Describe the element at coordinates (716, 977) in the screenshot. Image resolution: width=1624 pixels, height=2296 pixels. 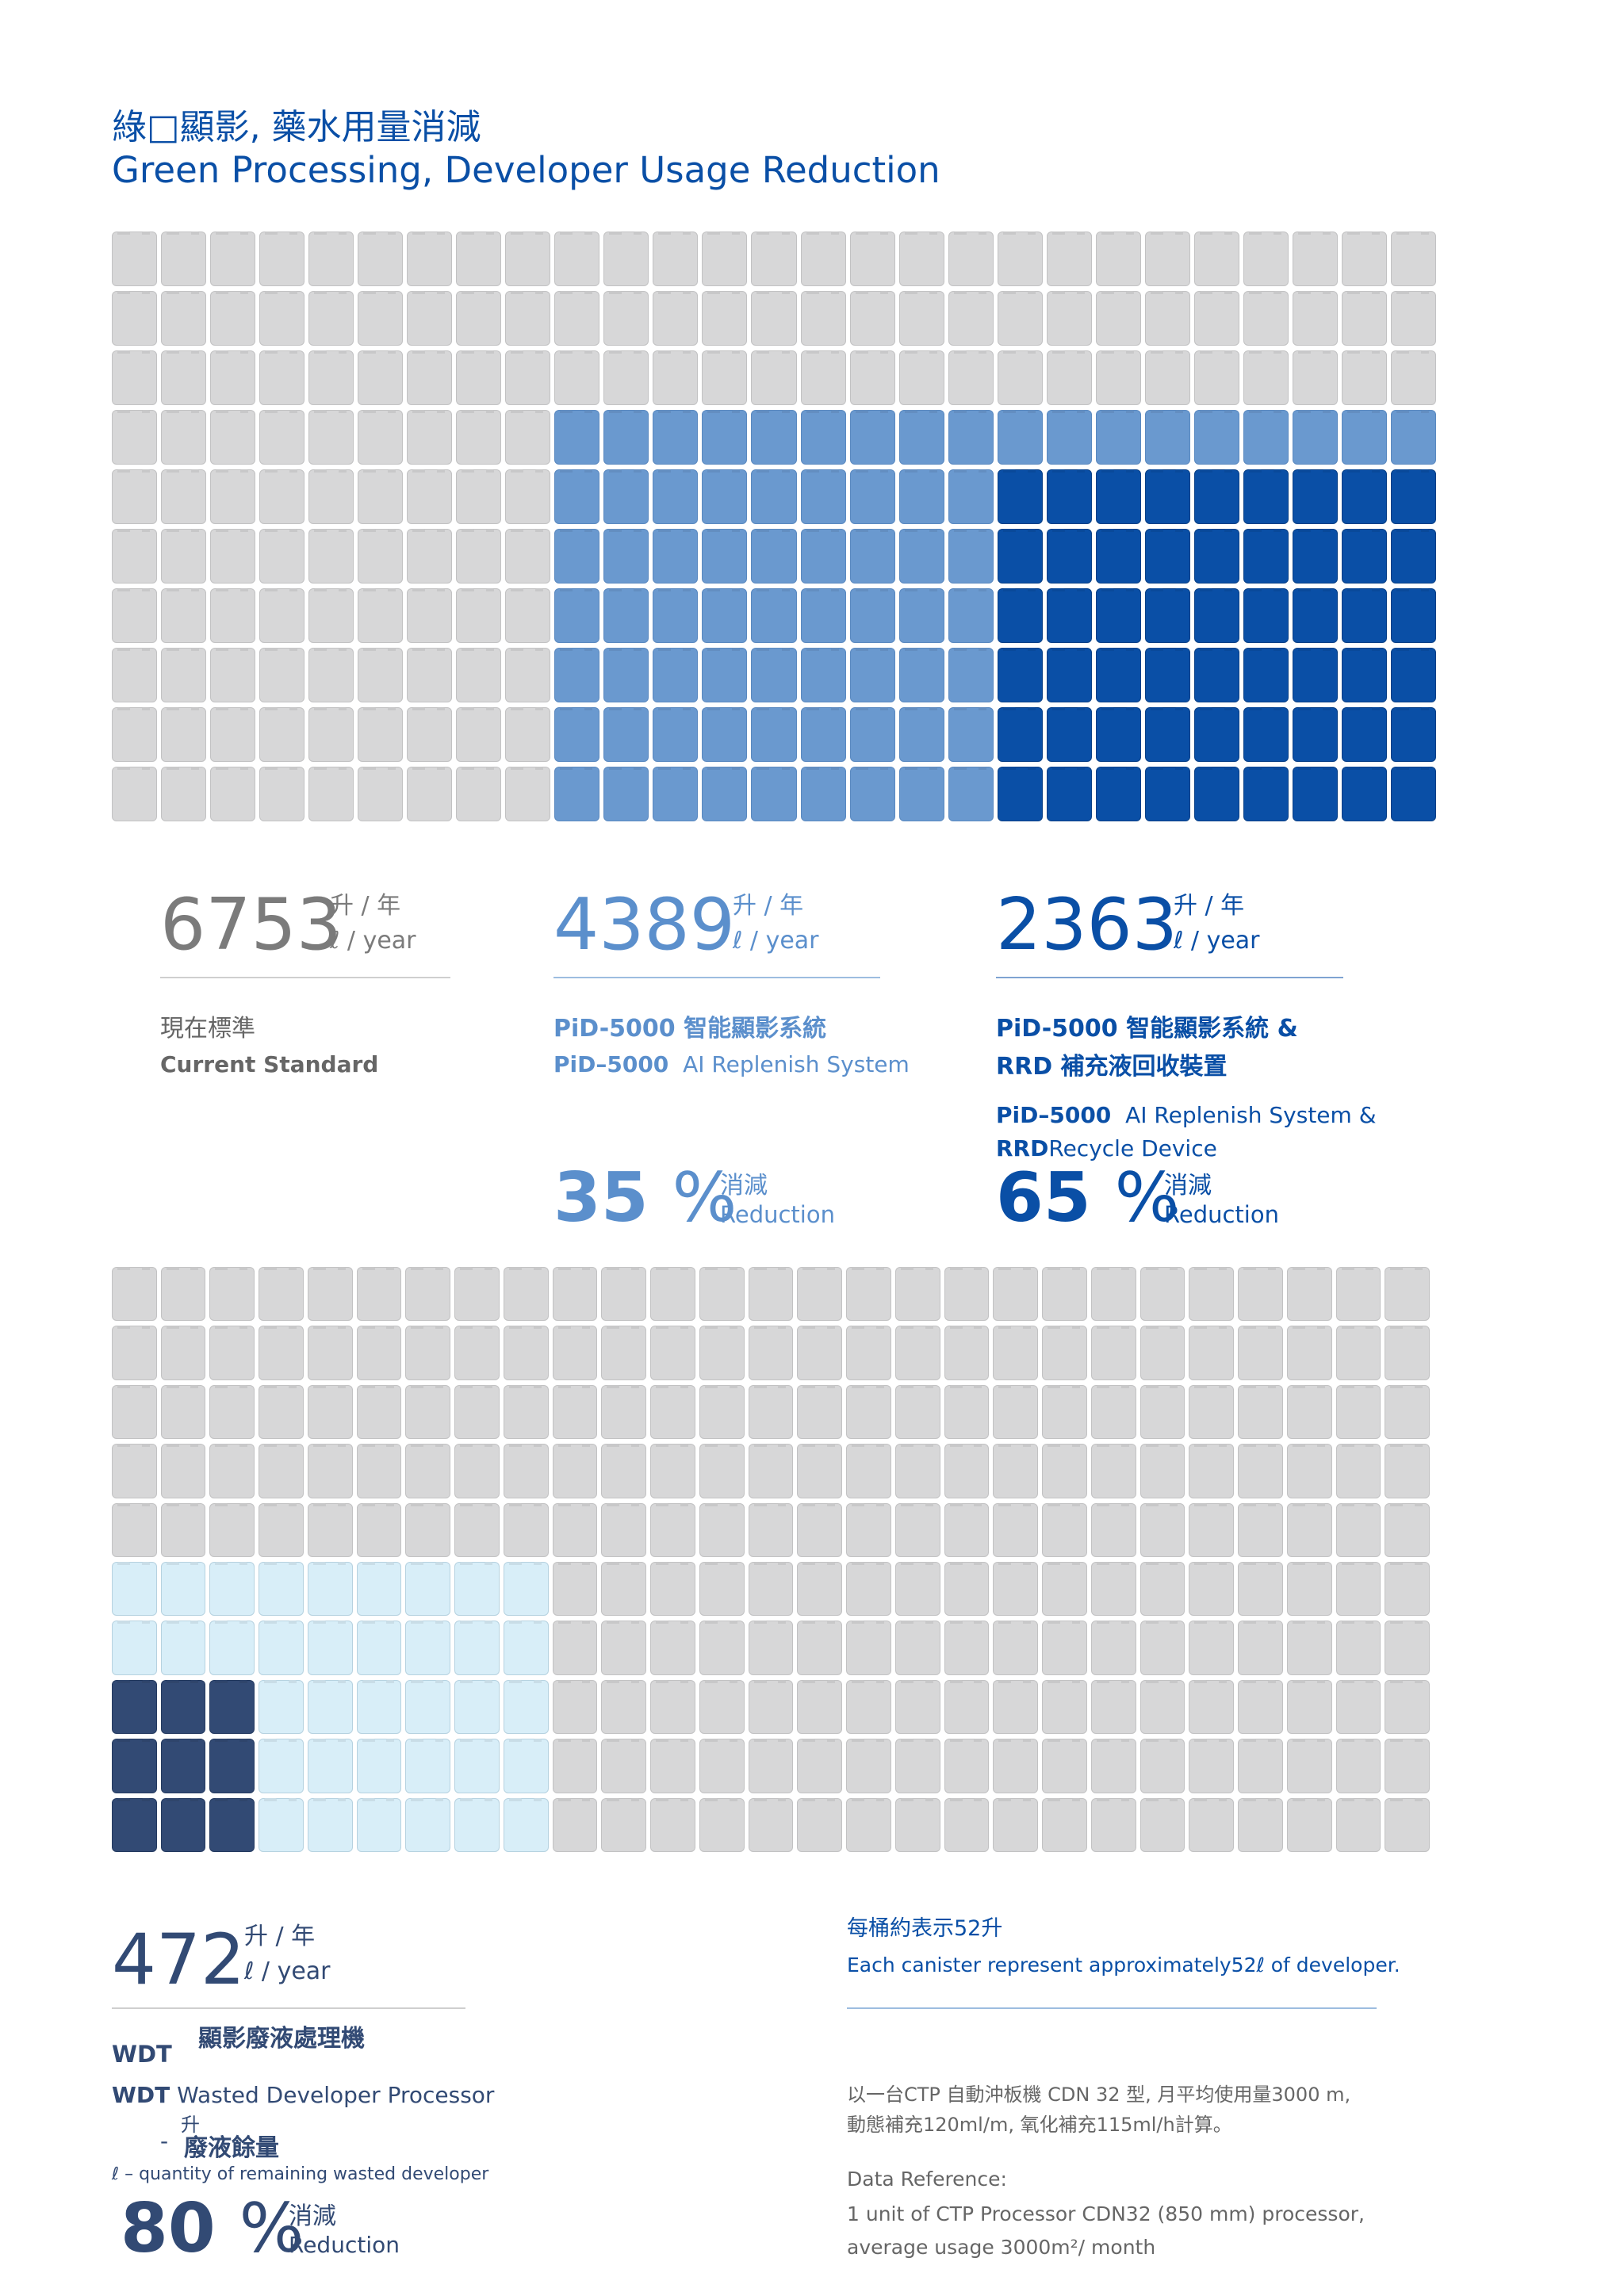
I see `stat-pid-rule` at that location.